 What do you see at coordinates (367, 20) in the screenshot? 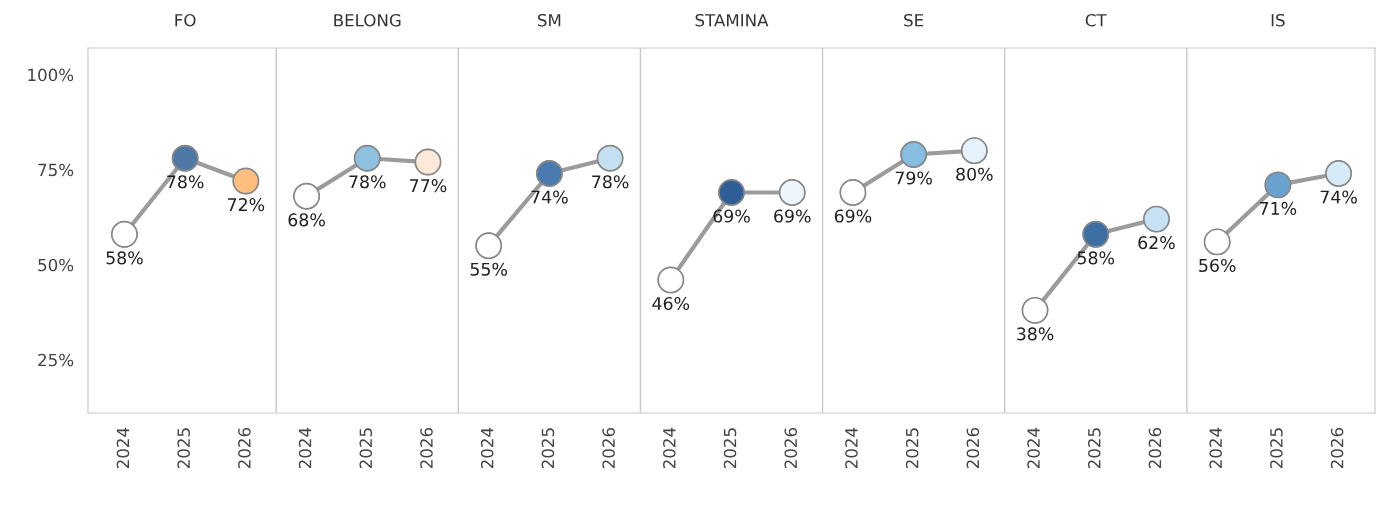
I see `text: BELONG` at bounding box center [367, 20].